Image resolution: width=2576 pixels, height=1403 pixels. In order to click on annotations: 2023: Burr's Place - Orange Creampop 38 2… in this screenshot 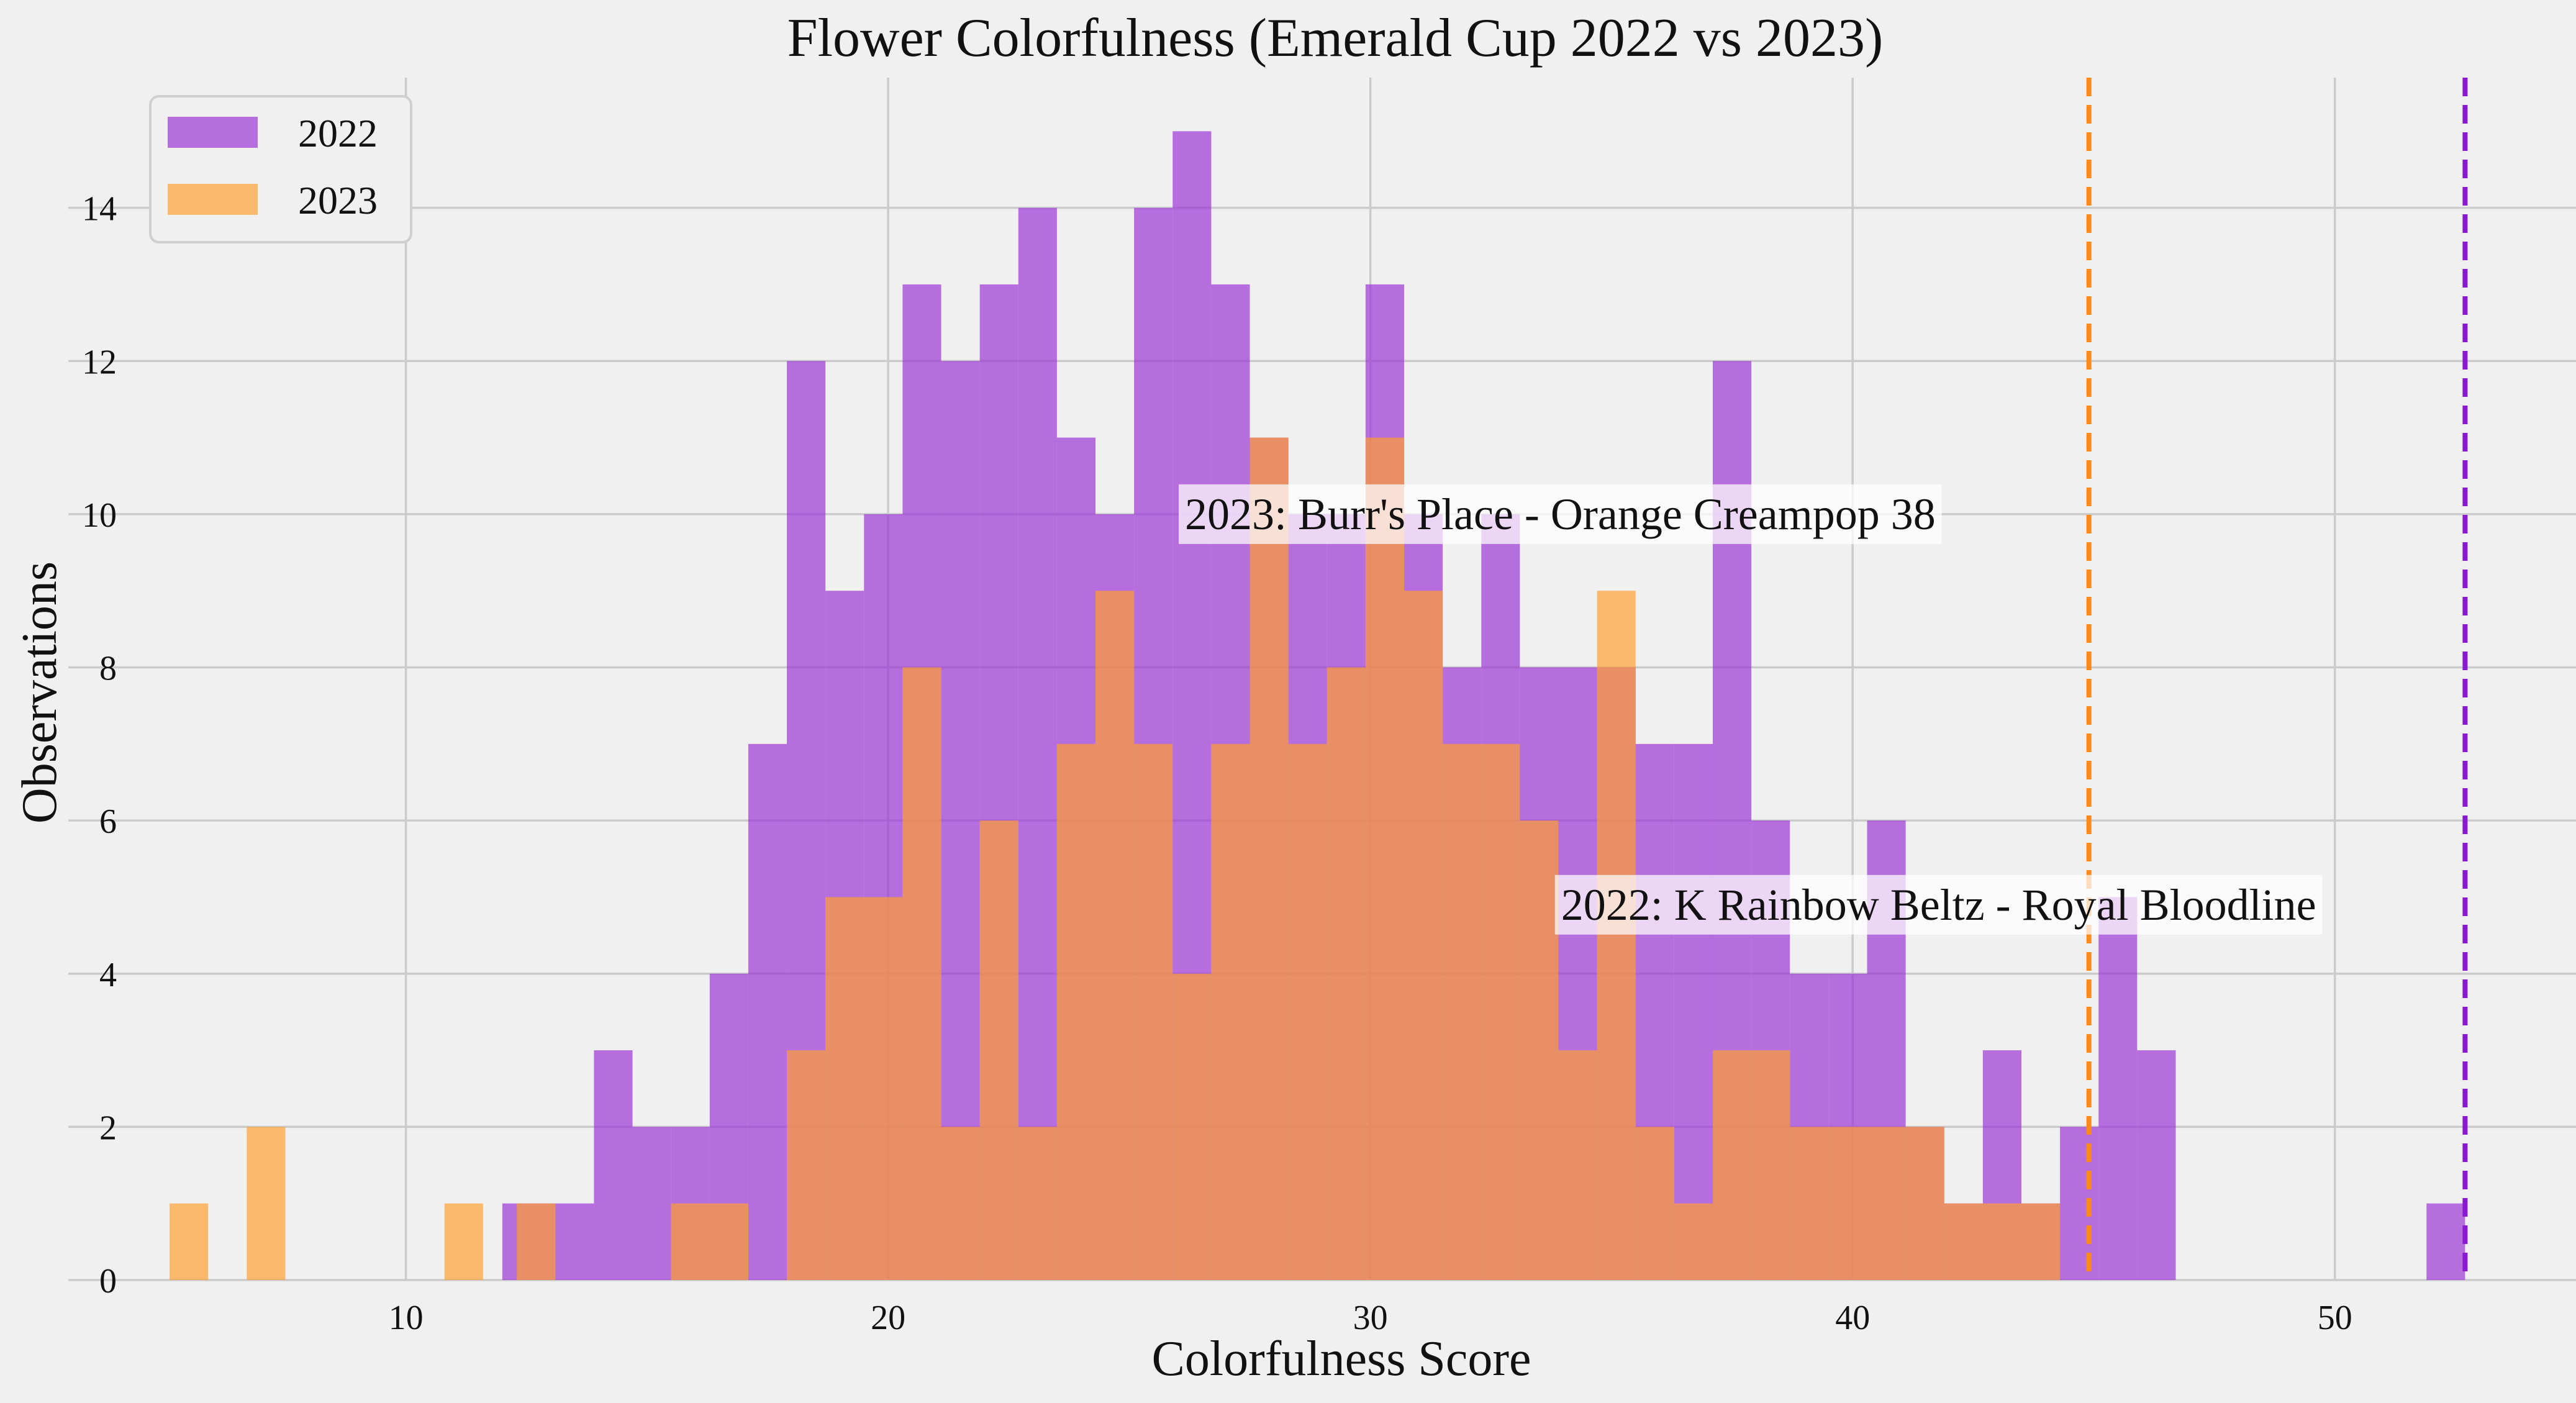, I will do `click(1751, 710)`.